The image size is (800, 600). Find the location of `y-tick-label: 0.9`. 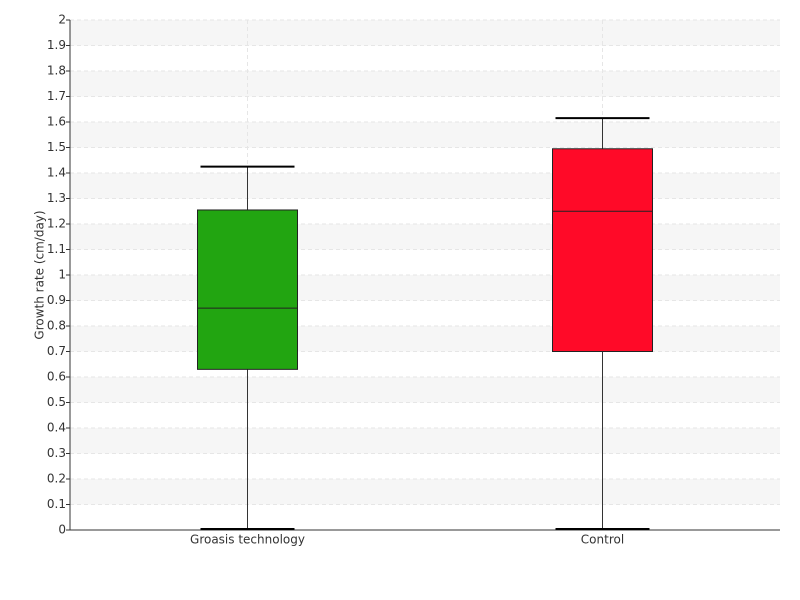

y-tick-label: 0.9 is located at coordinates (56, 300).